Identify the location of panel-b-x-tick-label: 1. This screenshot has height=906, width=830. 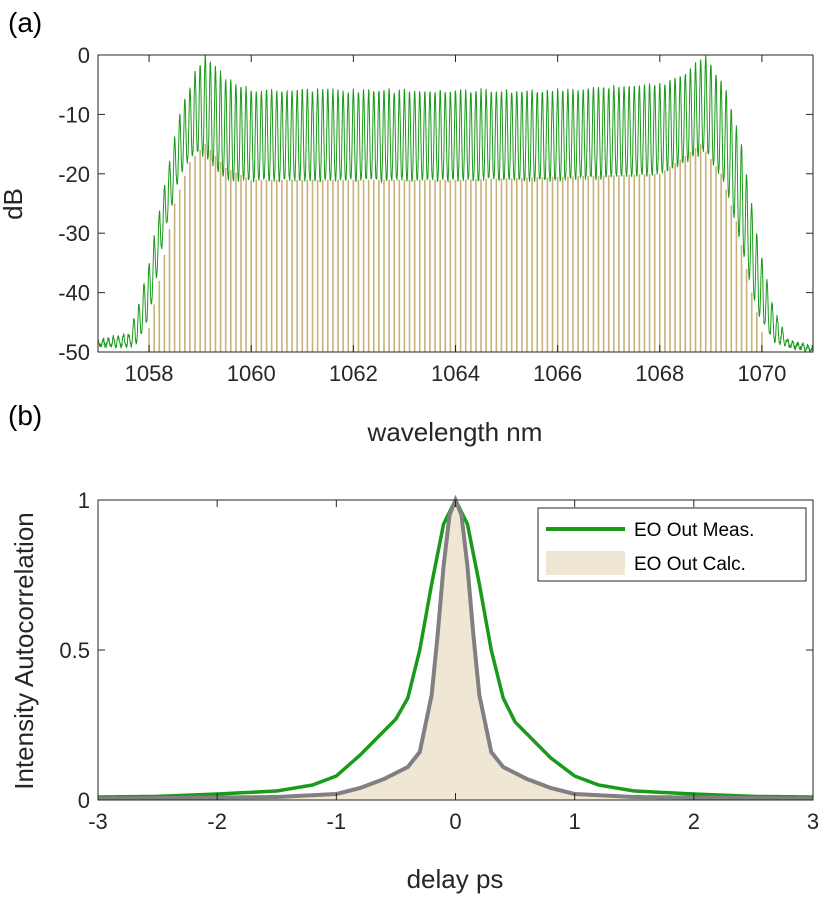
(575, 821).